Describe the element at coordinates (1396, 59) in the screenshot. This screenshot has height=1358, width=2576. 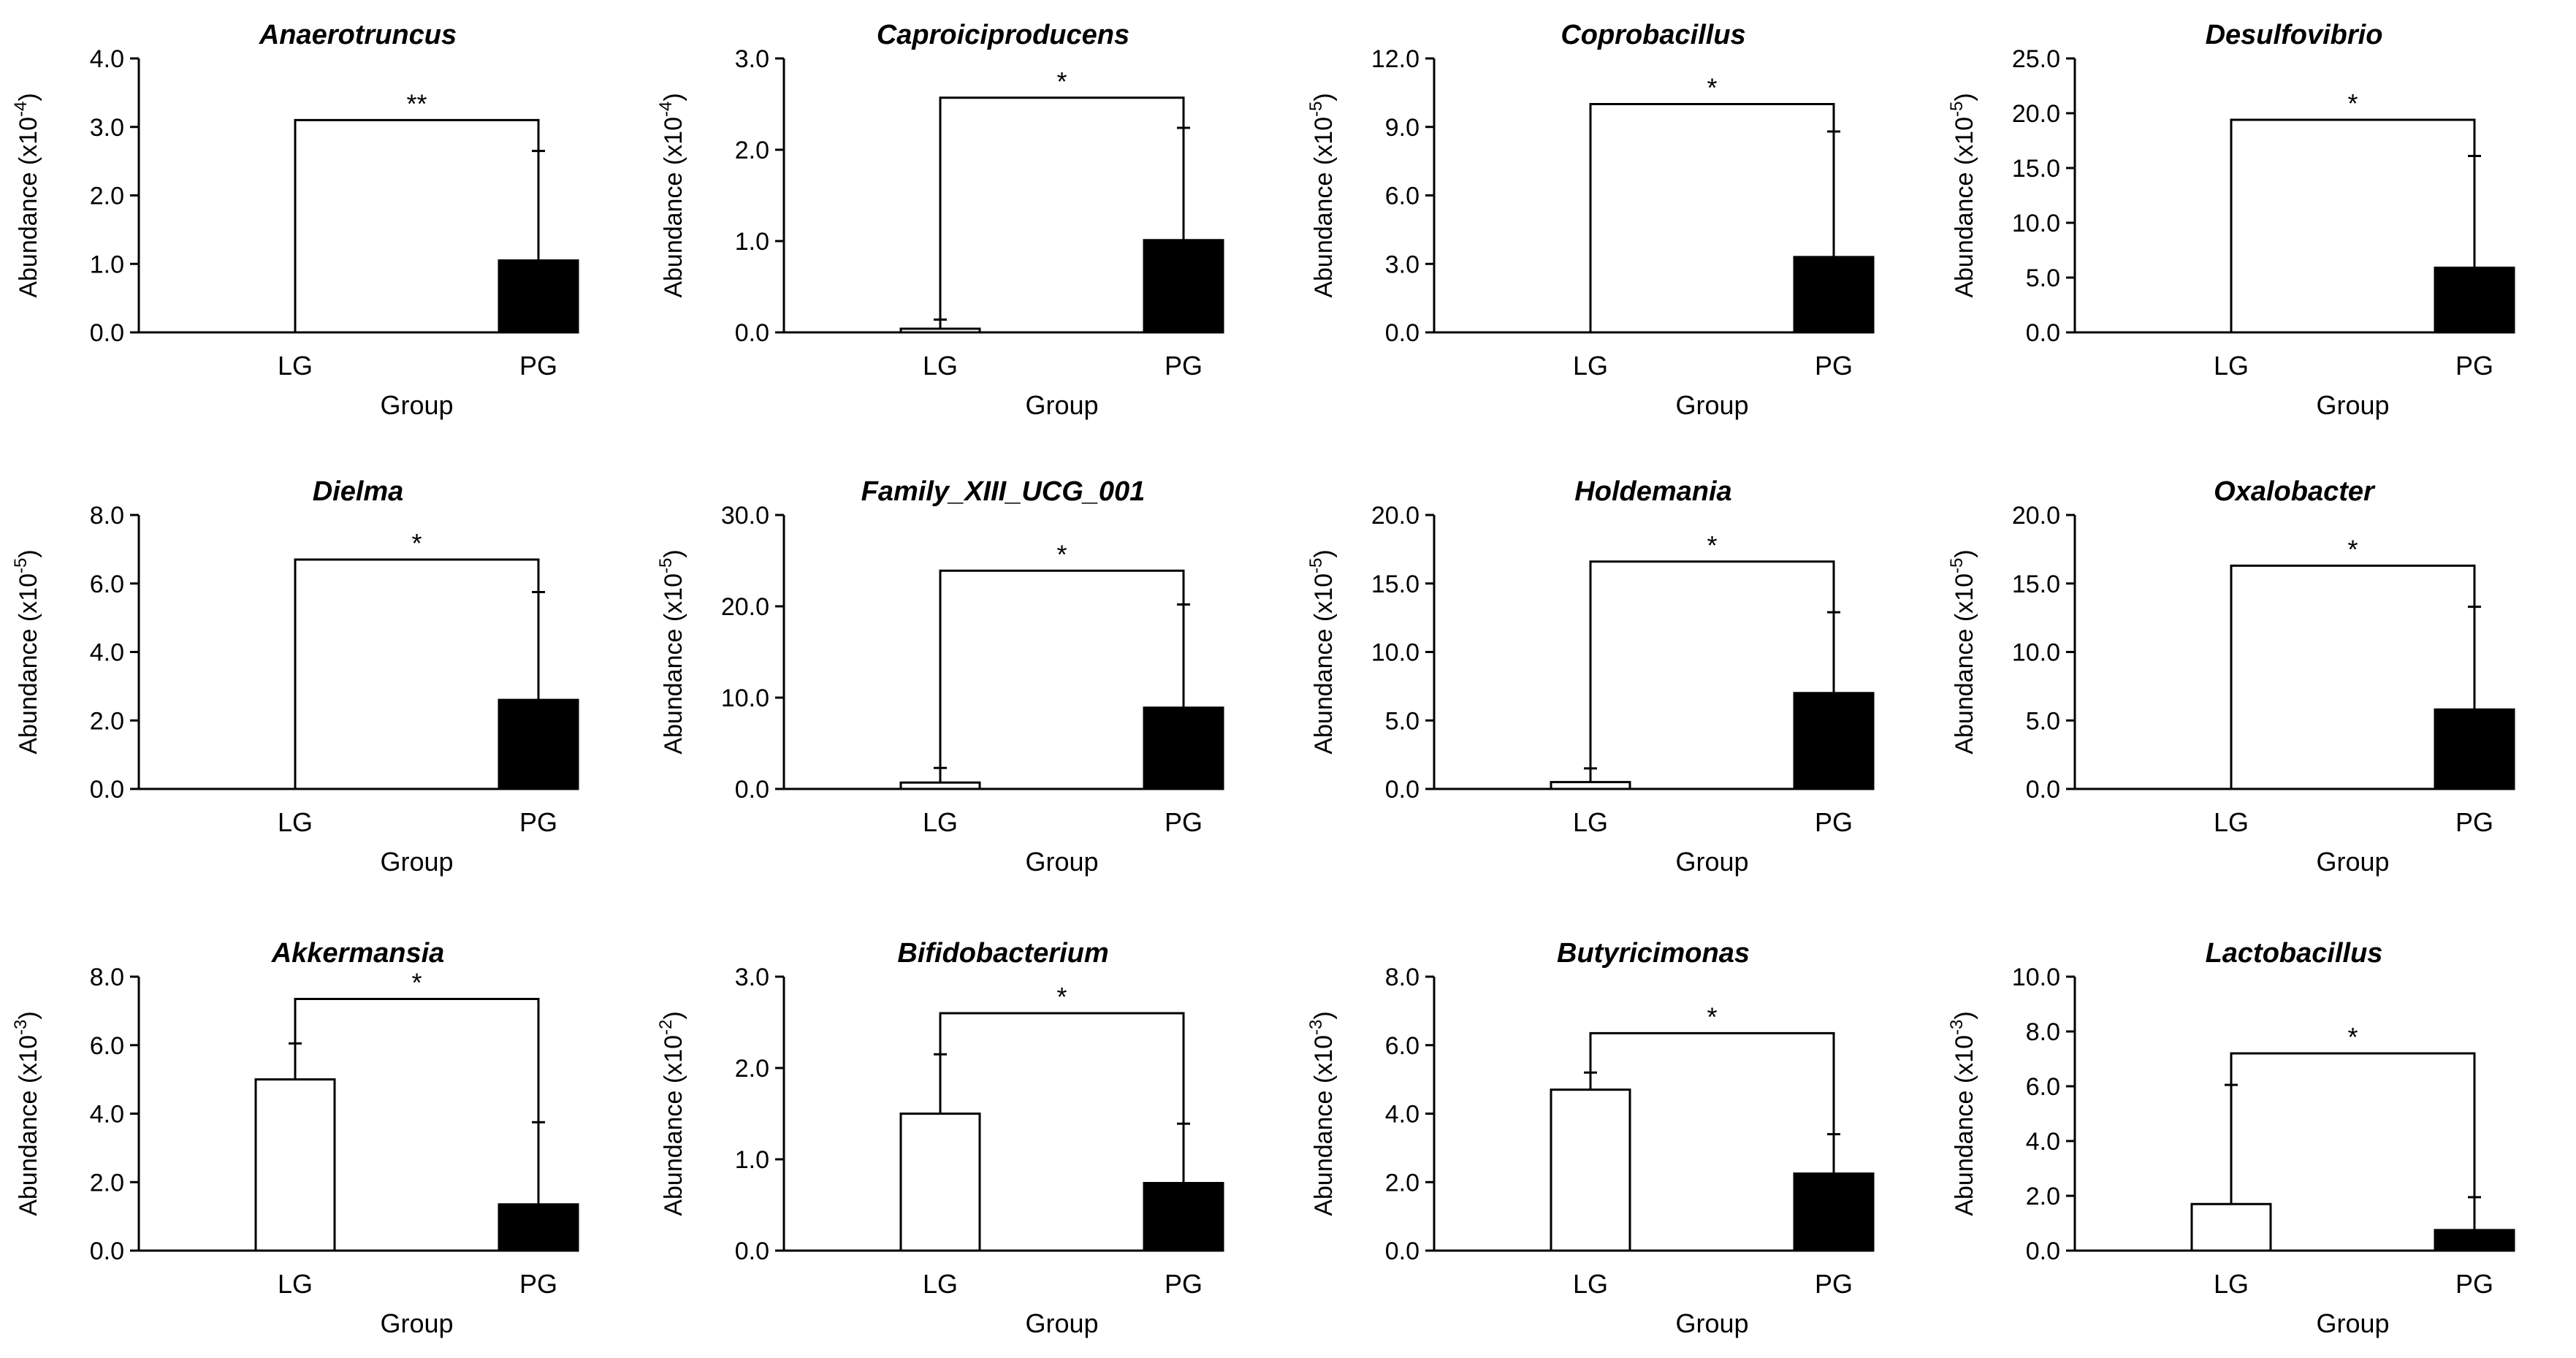
I see `y-tick-label: 12.0` at that location.